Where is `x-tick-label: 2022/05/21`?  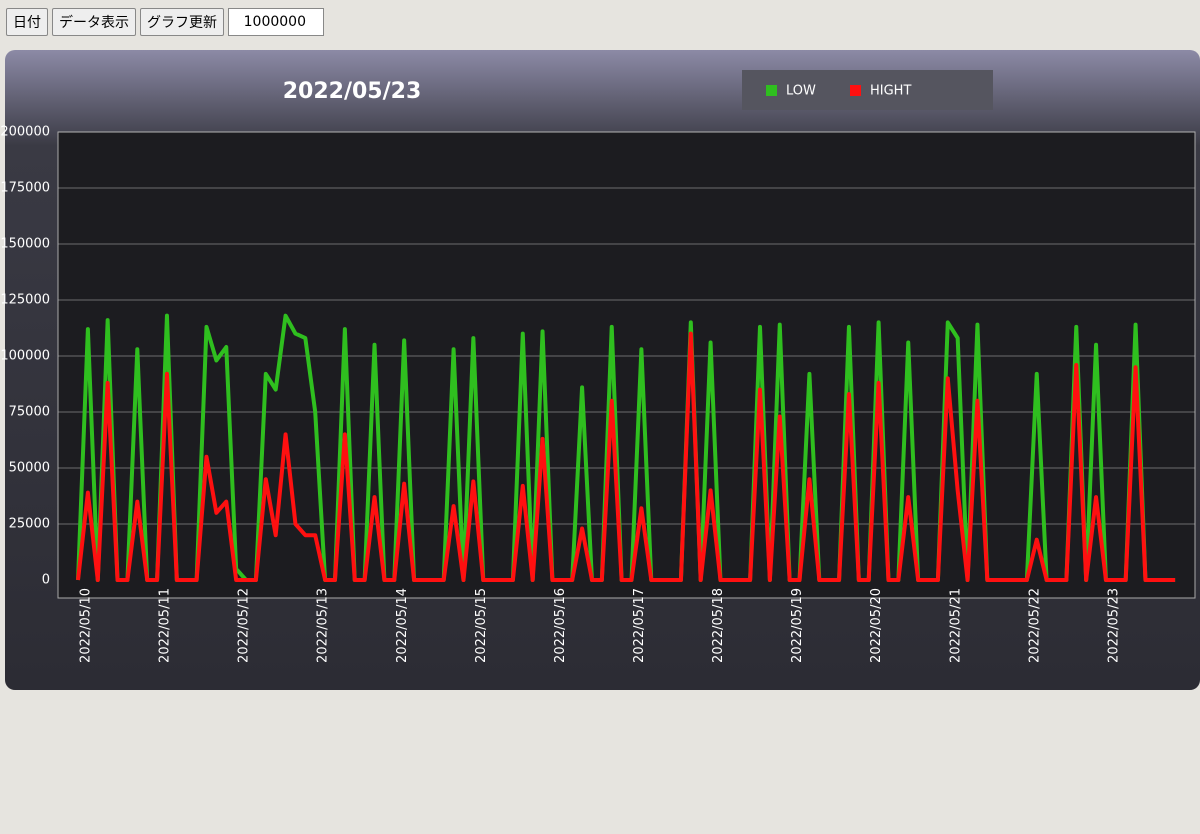
x-tick-label: 2022/05/21 is located at coordinates (955, 625).